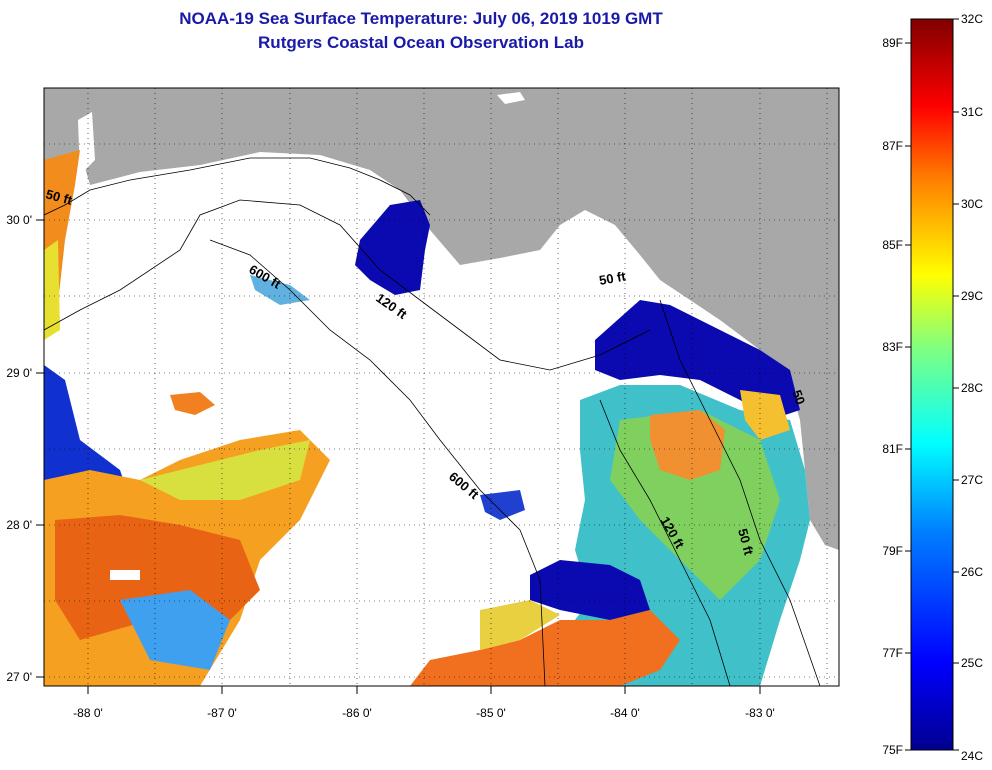  What do you see at coordinates (511, 98) in the screenshot?
I see `inland-lake` at bounding box center [511, 98].